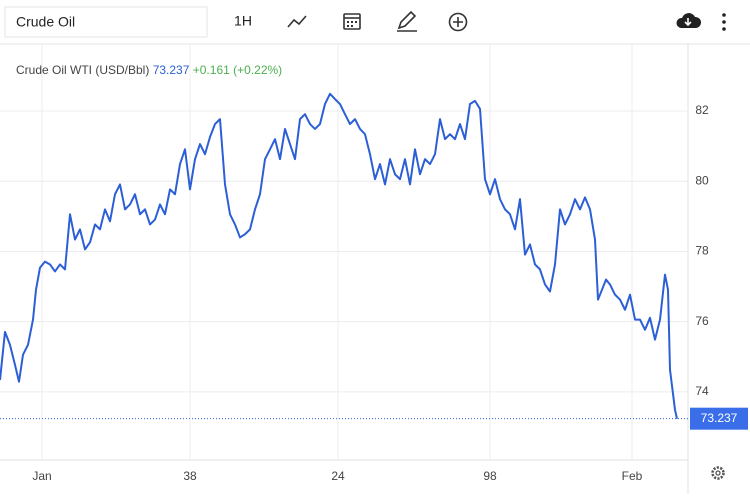 The width and height of the screenshot is (750, 499). Describe the element at coordinates (632, 476) in the screenshot. I see `x-tick-label: Feb` at that location.